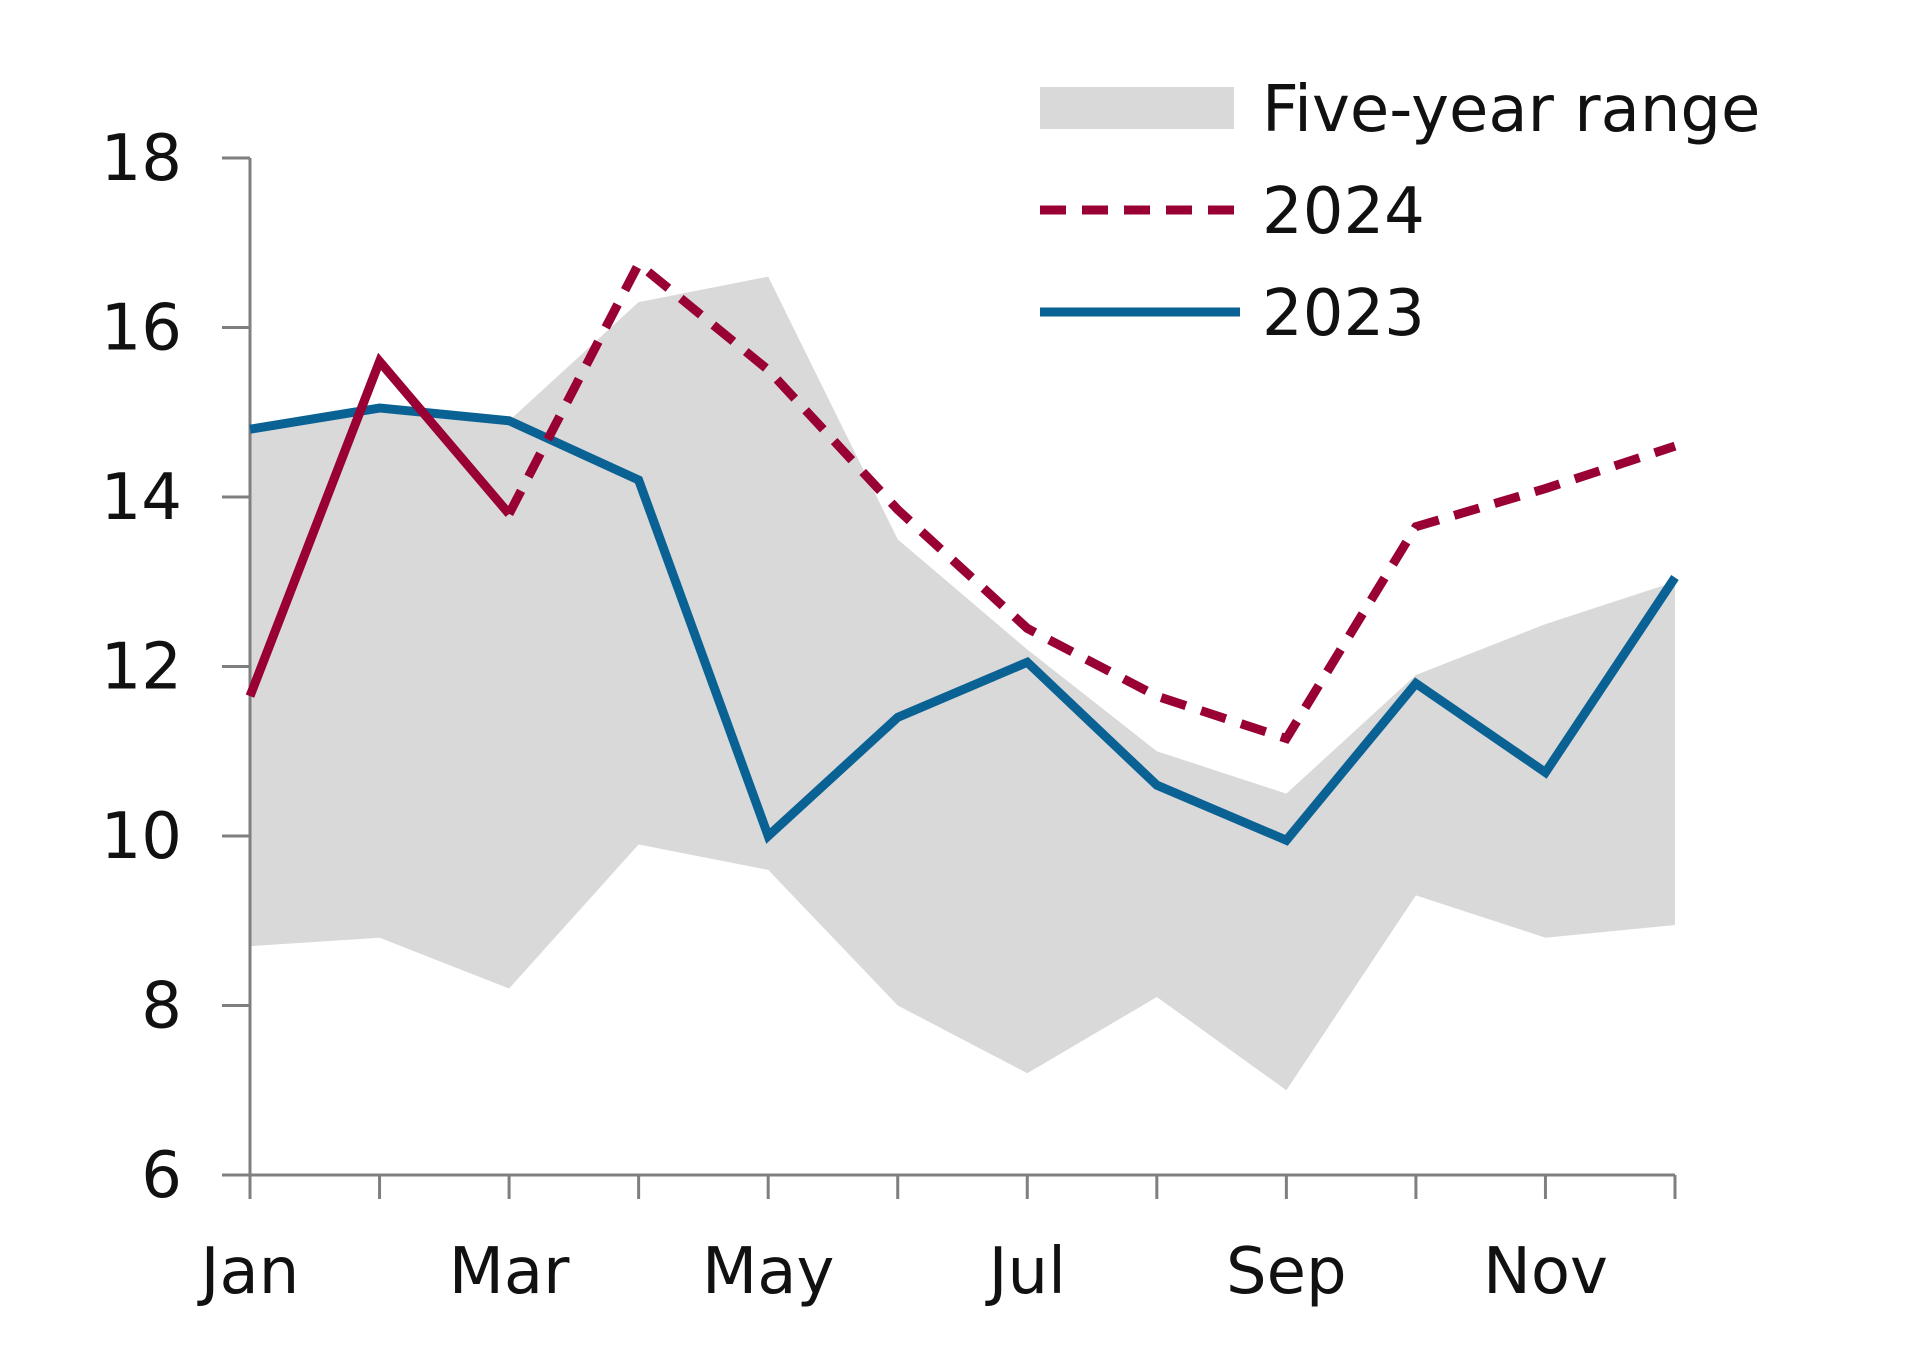  Describe the element at coordinates (379, 525) in the screenshot. I see `series-2024-solid-line` at that location.